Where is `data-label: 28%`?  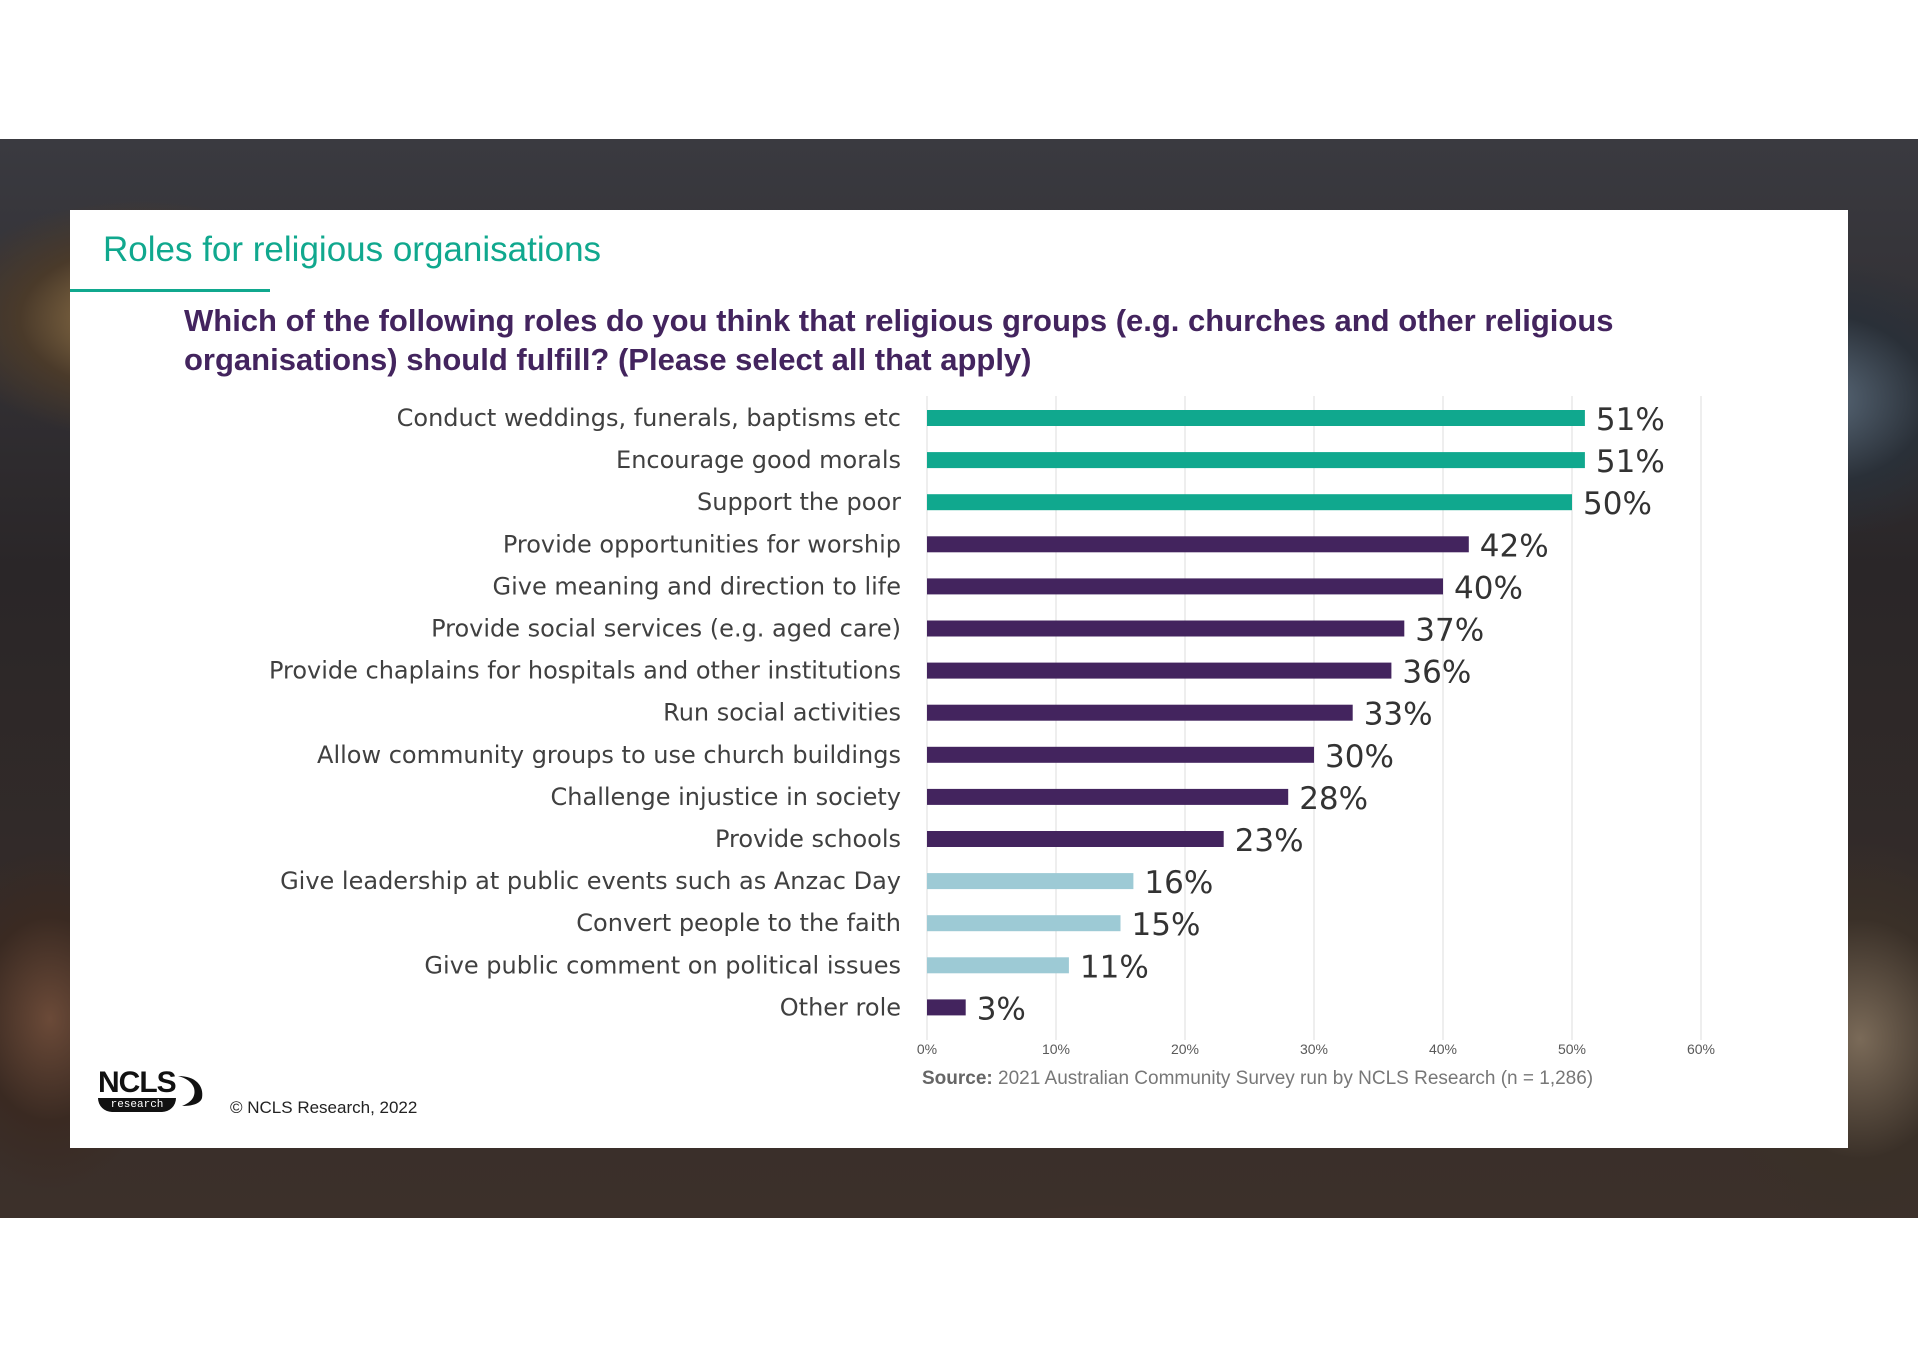
data-label: 28% is located at coordinates (1333, 799).